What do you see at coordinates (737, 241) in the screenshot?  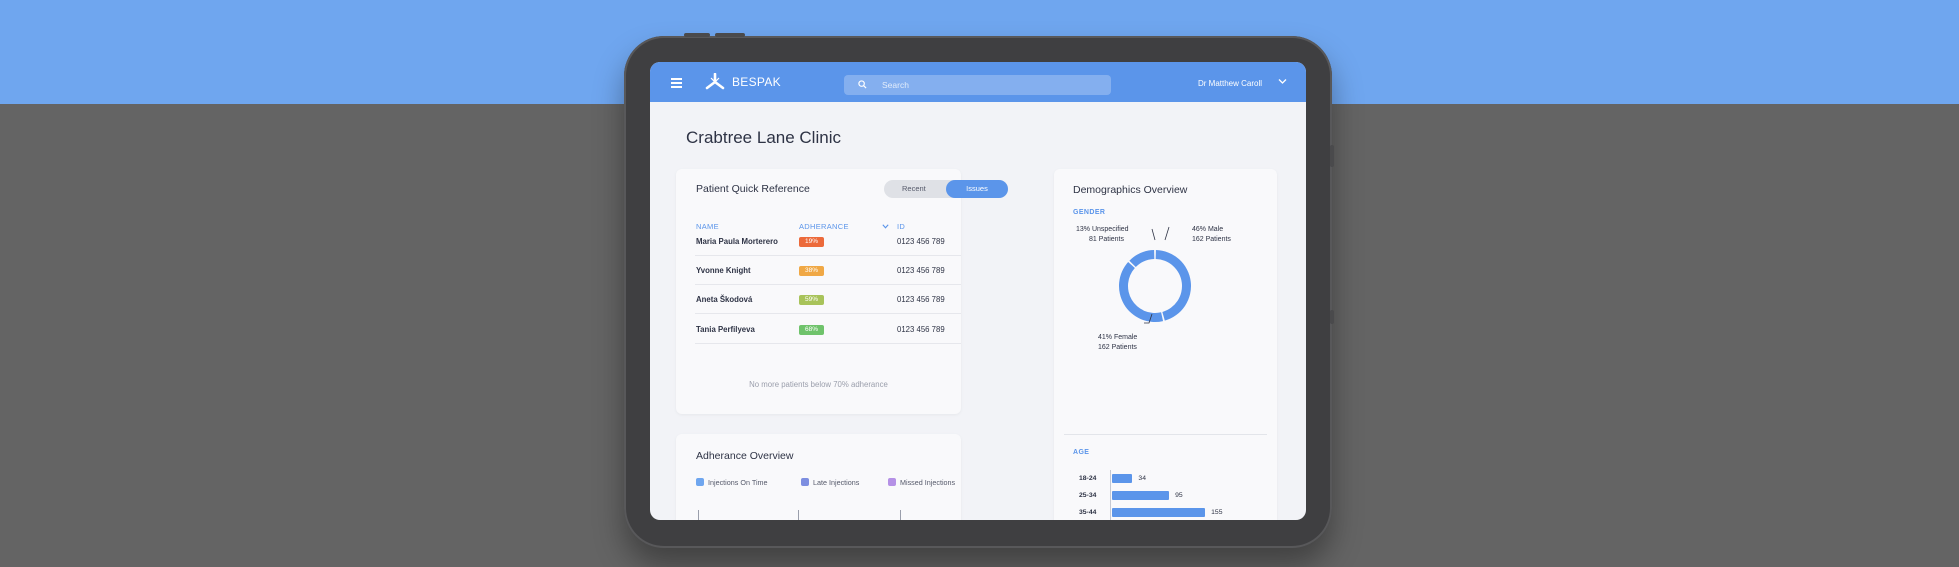 I see `patient-name: Maria Paula Morterero` at bounding box center [737, 241].